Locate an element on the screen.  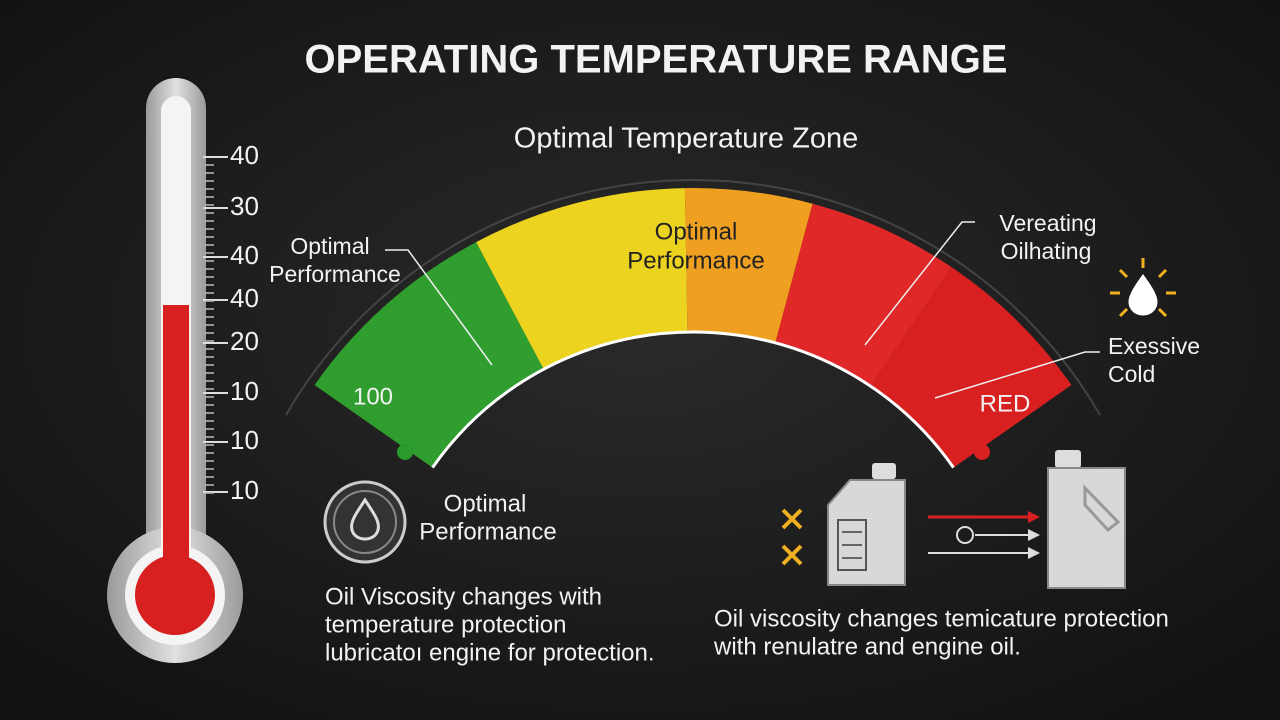
gauge-center-label: Performance is located at coordinates (695, 260).